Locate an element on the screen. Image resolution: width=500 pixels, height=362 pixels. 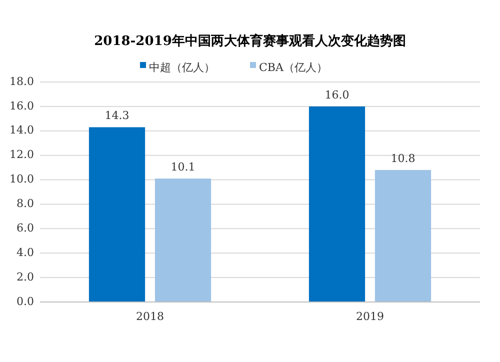
chart-title: 2018-2019年中国两大体育赛事观看人次变化趋势图 is located at coordinates (250, 41).